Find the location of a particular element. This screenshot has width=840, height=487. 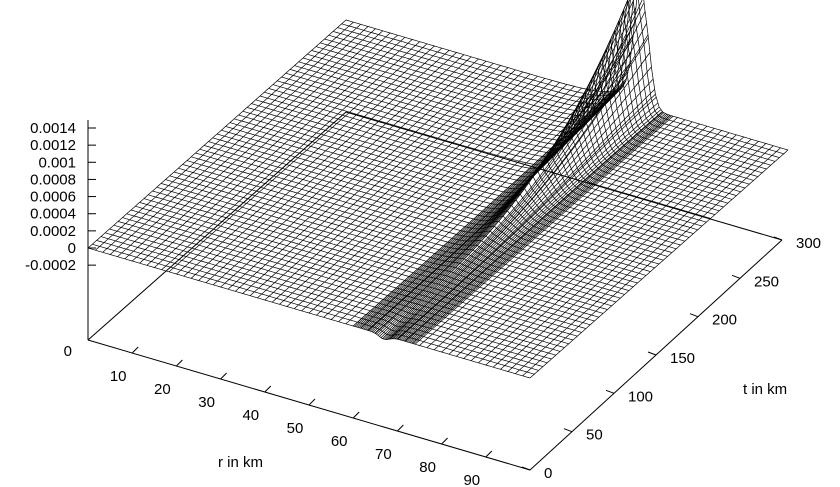

r-tick-label: 10 is located at coordinates (118, 376).